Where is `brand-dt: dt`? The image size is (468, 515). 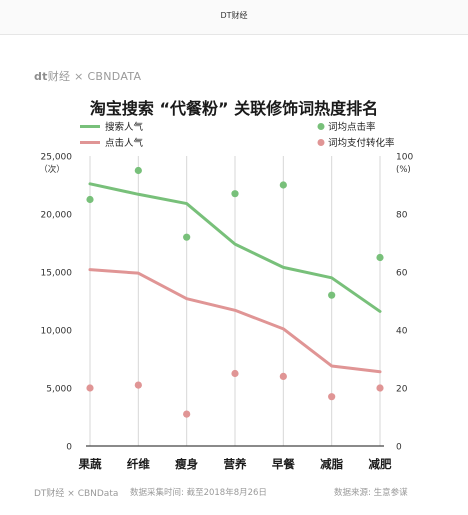 brand-dt: dt is located at coordinates (41, 76).